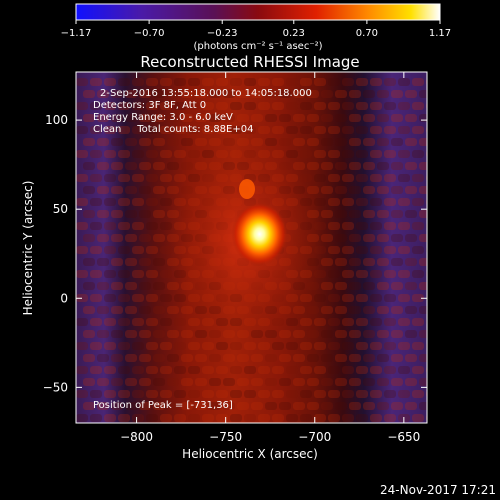 This screenshot has width=500, height=500. Describe the element at coordinates (163, 117) in the screenshot. I see `annotation-energy: Energy Range: 3.0 - 6.0 keV` at that location.